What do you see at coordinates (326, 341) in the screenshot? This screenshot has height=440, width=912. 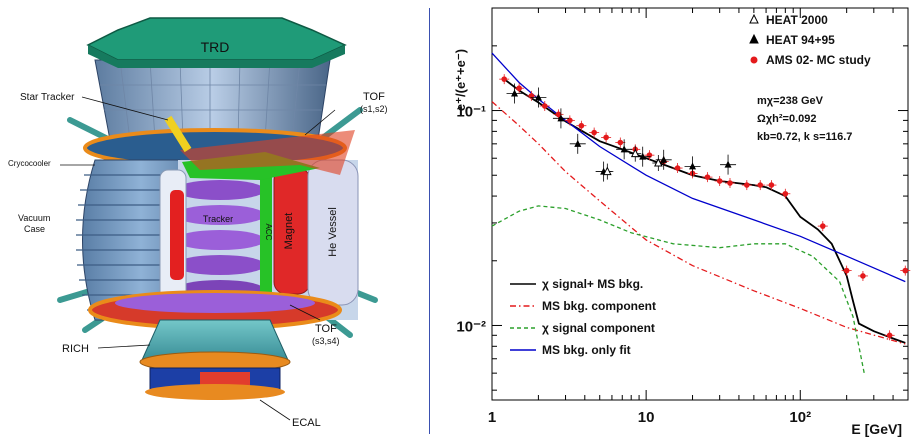 I see `label-tof-bottom-sub: (s3,s4)` at bounding box center [326, 341].